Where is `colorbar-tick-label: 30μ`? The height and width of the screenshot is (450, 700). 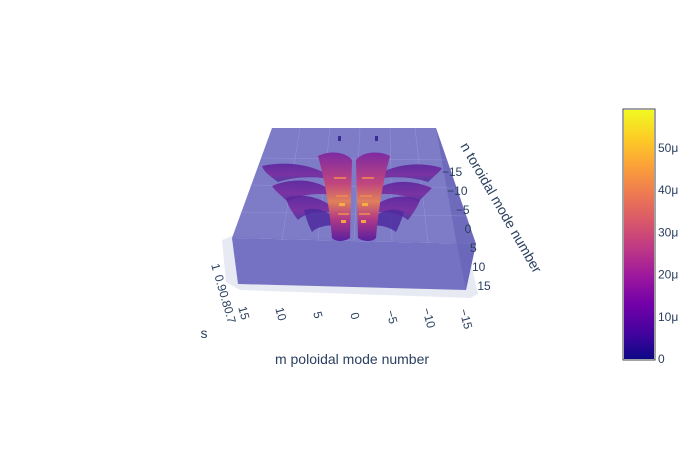 colorbar-tick-label: 30μ is located at coordinates (668, 232).